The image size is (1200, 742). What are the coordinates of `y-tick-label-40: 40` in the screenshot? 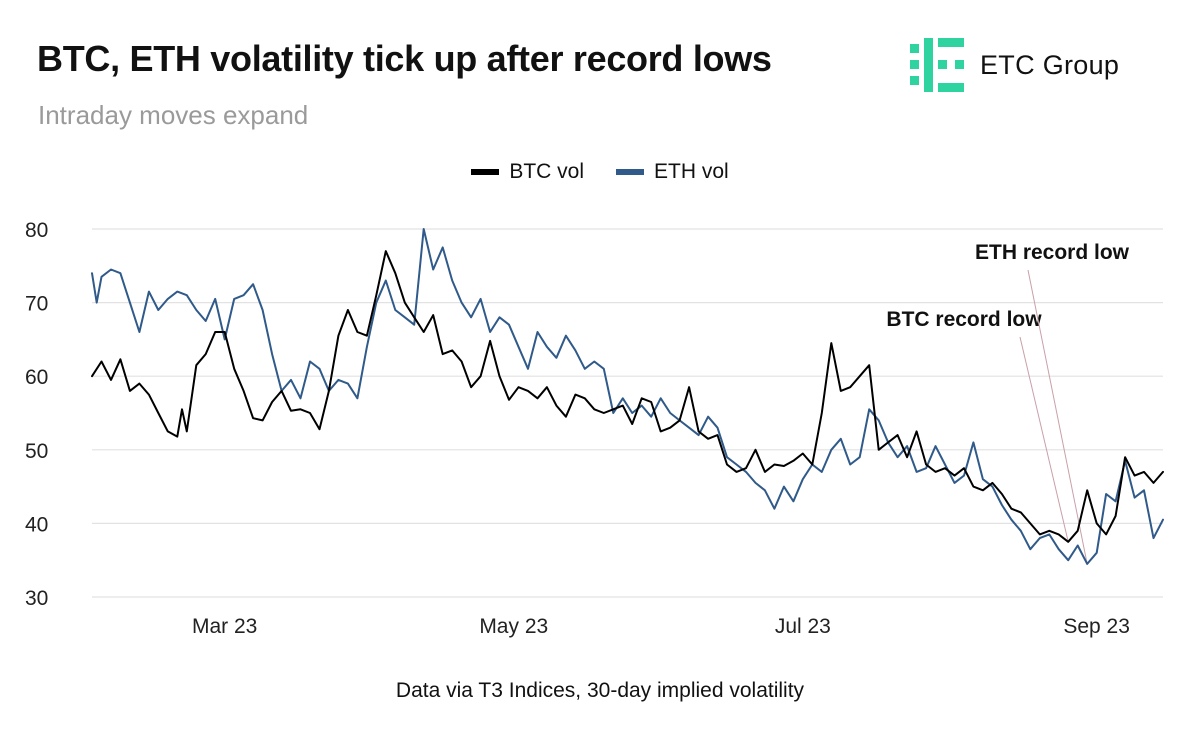 It's located at (36, 524).